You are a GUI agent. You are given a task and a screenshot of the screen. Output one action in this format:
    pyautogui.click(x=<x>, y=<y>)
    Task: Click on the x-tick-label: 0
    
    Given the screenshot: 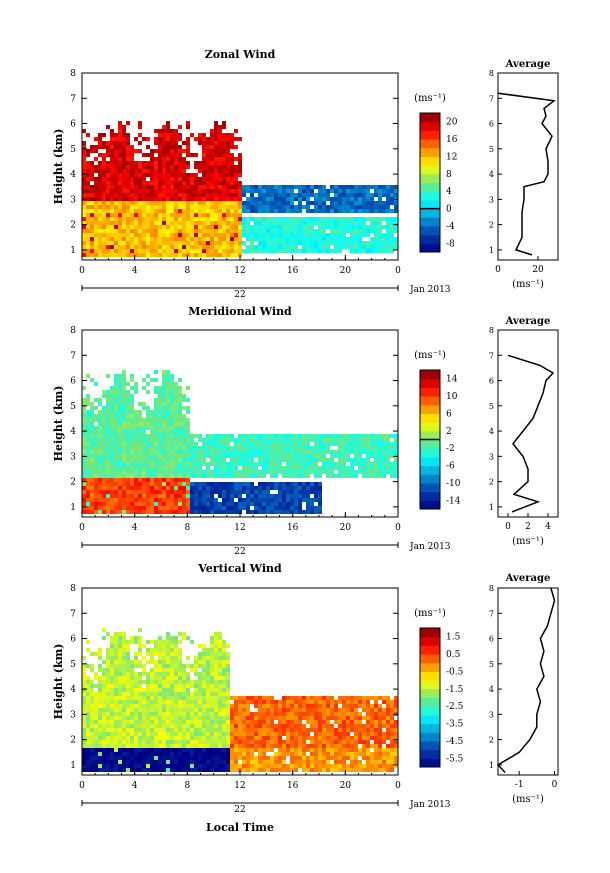 What is the action you would take?
    pyautogui.click(x=82, y=528)
    